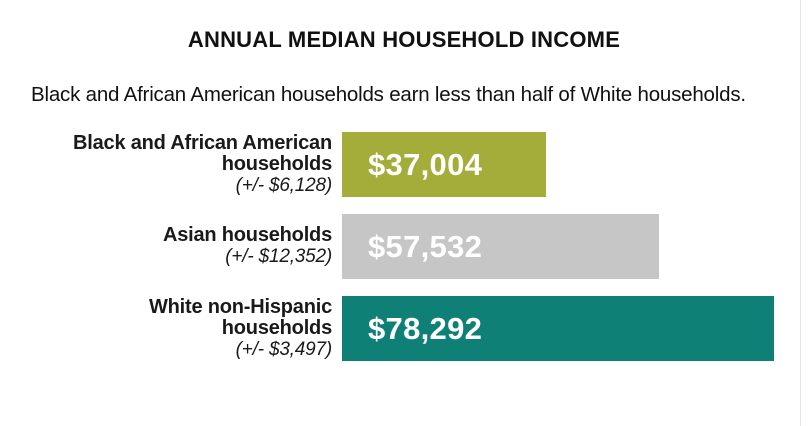 The height and width of the screenshot is (426, 808). What do you see at coordinates (558, 328) in the screenshot?
I see `bar: $78,292` at bounding box center [558, 328].